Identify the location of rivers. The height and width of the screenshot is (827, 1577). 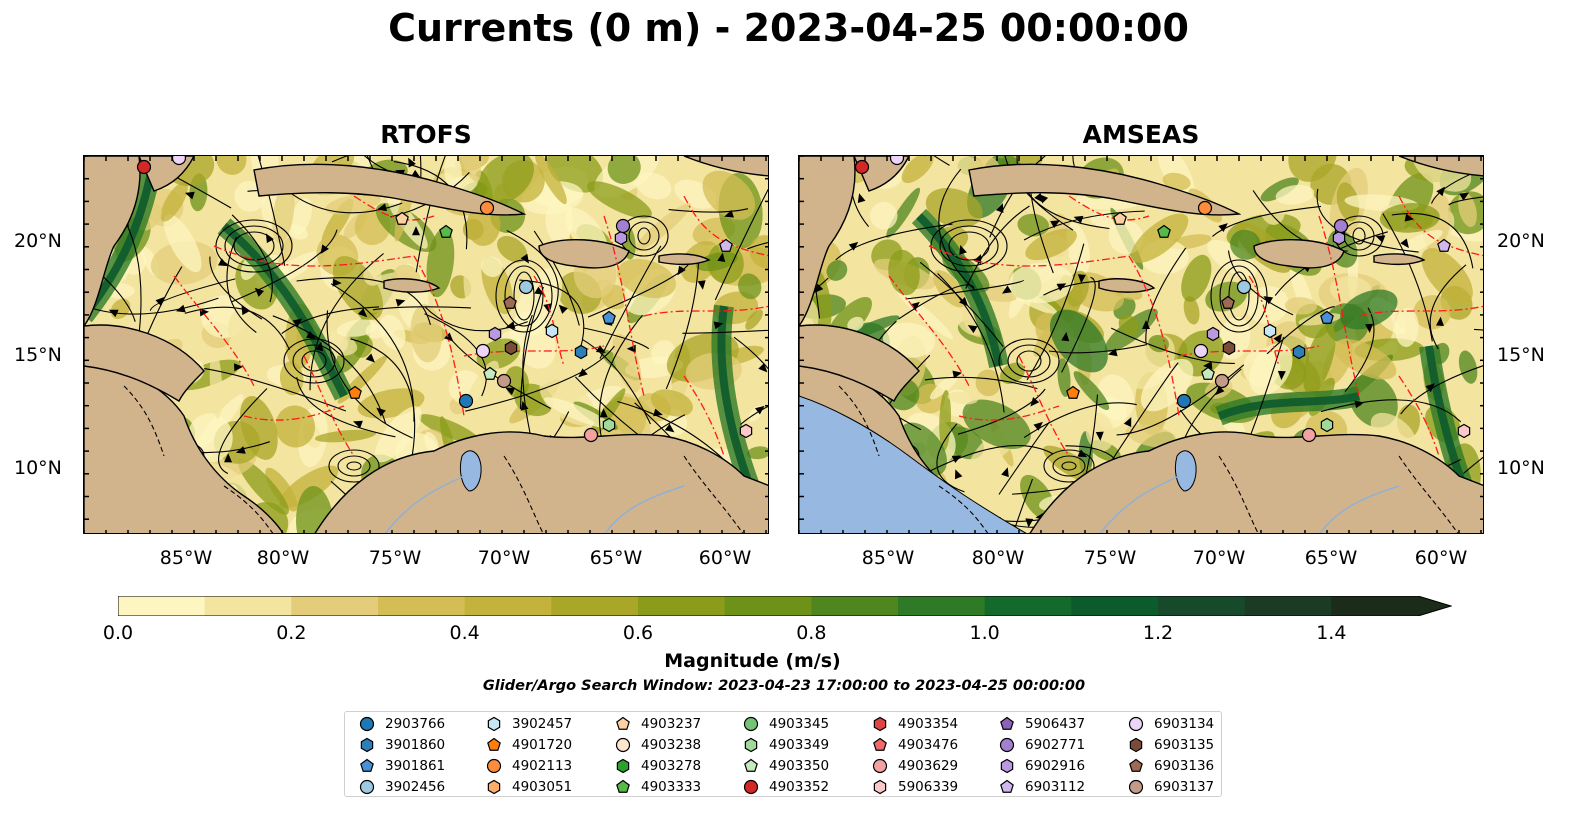
(1249, 504).